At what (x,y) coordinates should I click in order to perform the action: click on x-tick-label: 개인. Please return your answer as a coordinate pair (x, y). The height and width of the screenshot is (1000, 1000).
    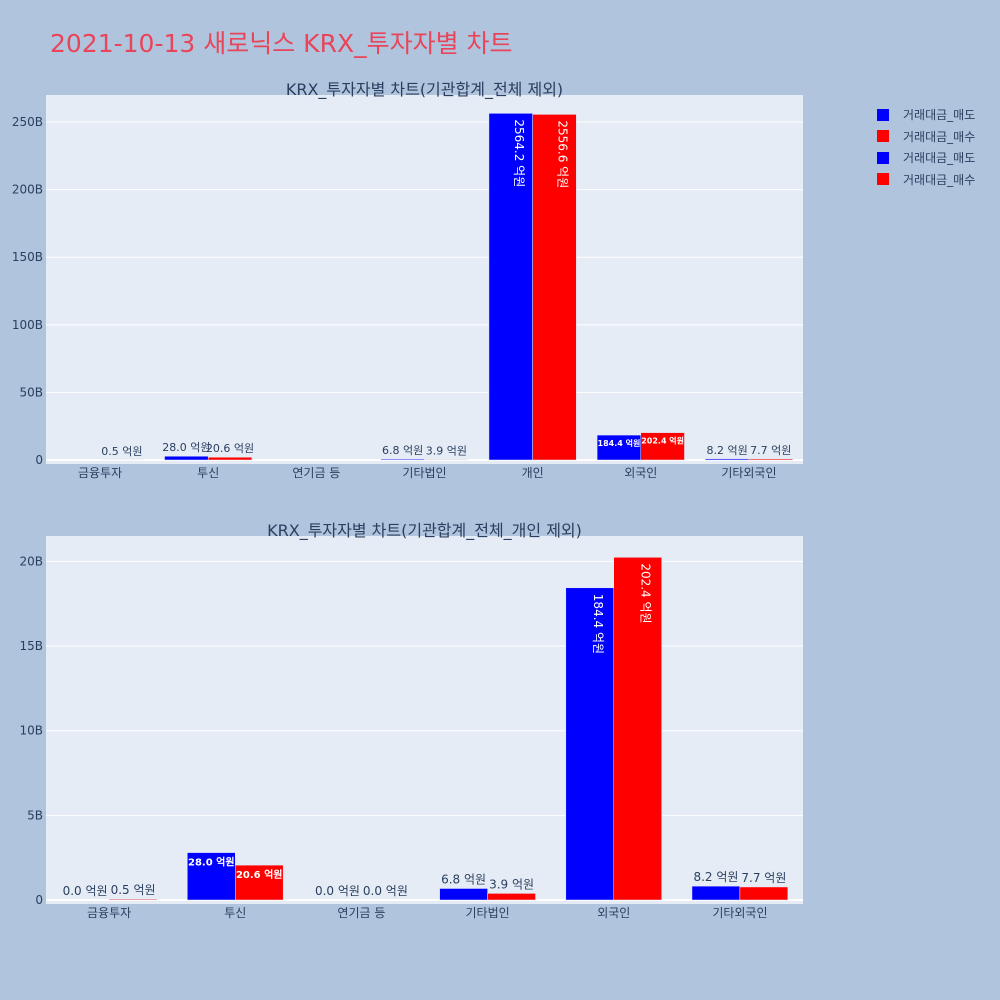
    Looking at the image, I should click on (533, 473).